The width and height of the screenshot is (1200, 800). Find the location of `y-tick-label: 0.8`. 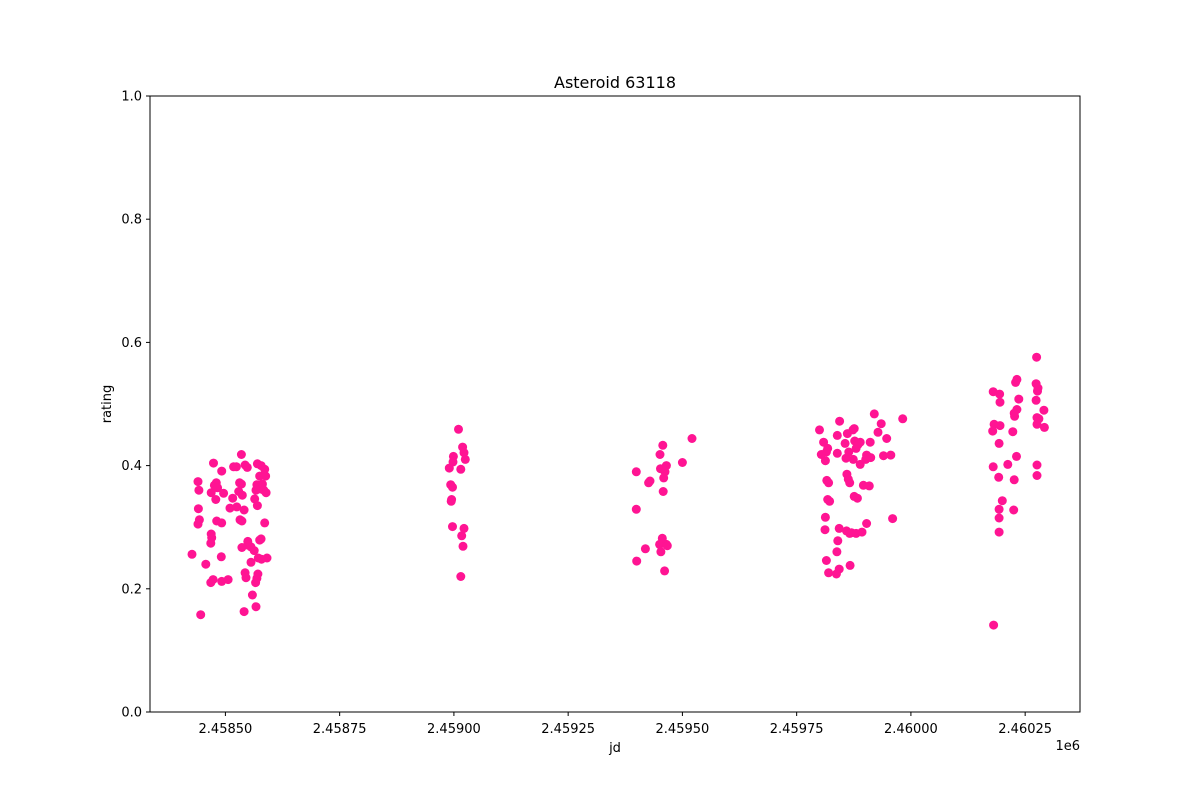

y-tick-label: 0.8 is located at coordinates (131, 220).